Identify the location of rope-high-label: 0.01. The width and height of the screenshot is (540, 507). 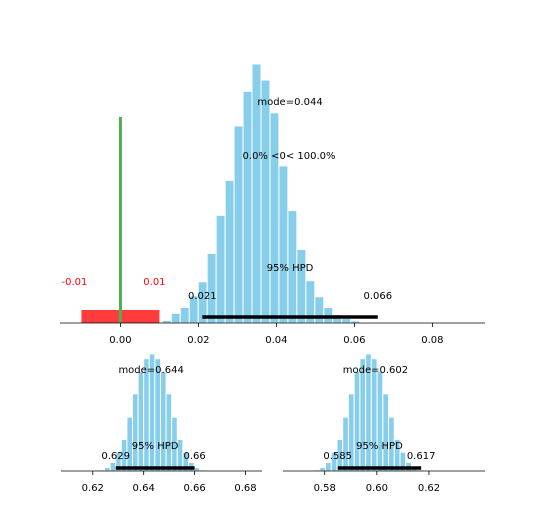
(154, 282).